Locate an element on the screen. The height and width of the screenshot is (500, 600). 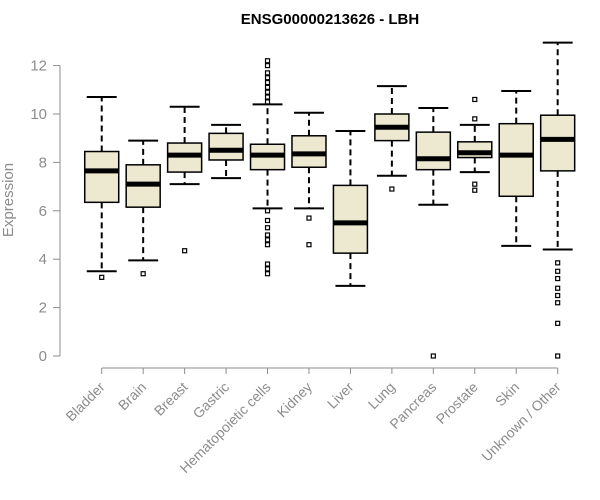
y-axis: 0 2 4 6 8 10 12 is located at coordinates (45, 211).